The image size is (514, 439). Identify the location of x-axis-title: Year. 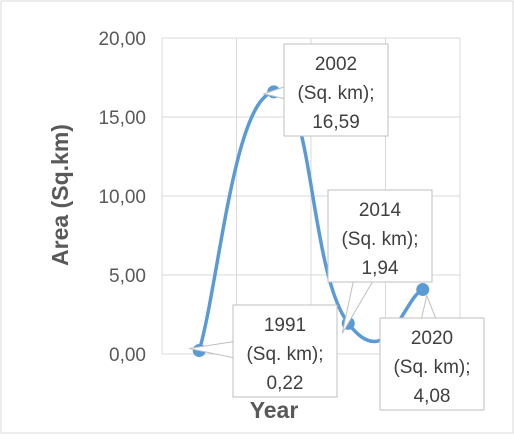
(274, 410).